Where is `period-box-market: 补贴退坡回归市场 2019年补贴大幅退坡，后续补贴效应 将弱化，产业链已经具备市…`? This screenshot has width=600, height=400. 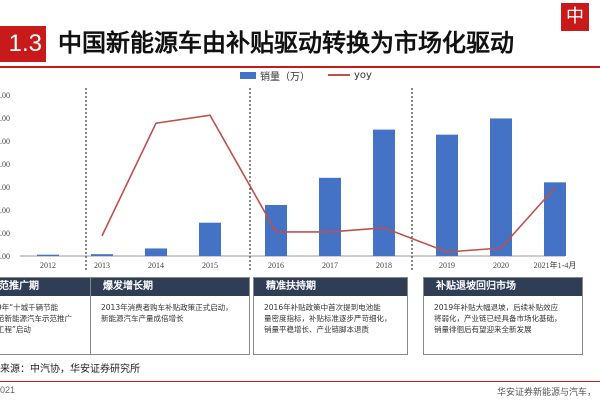 period-box-market: 补贴退坡回归市场 2019年补贴大幅退坡，后续补贴效应 将弱化，产业链已经具备市… is located at coordinates (503, 316).